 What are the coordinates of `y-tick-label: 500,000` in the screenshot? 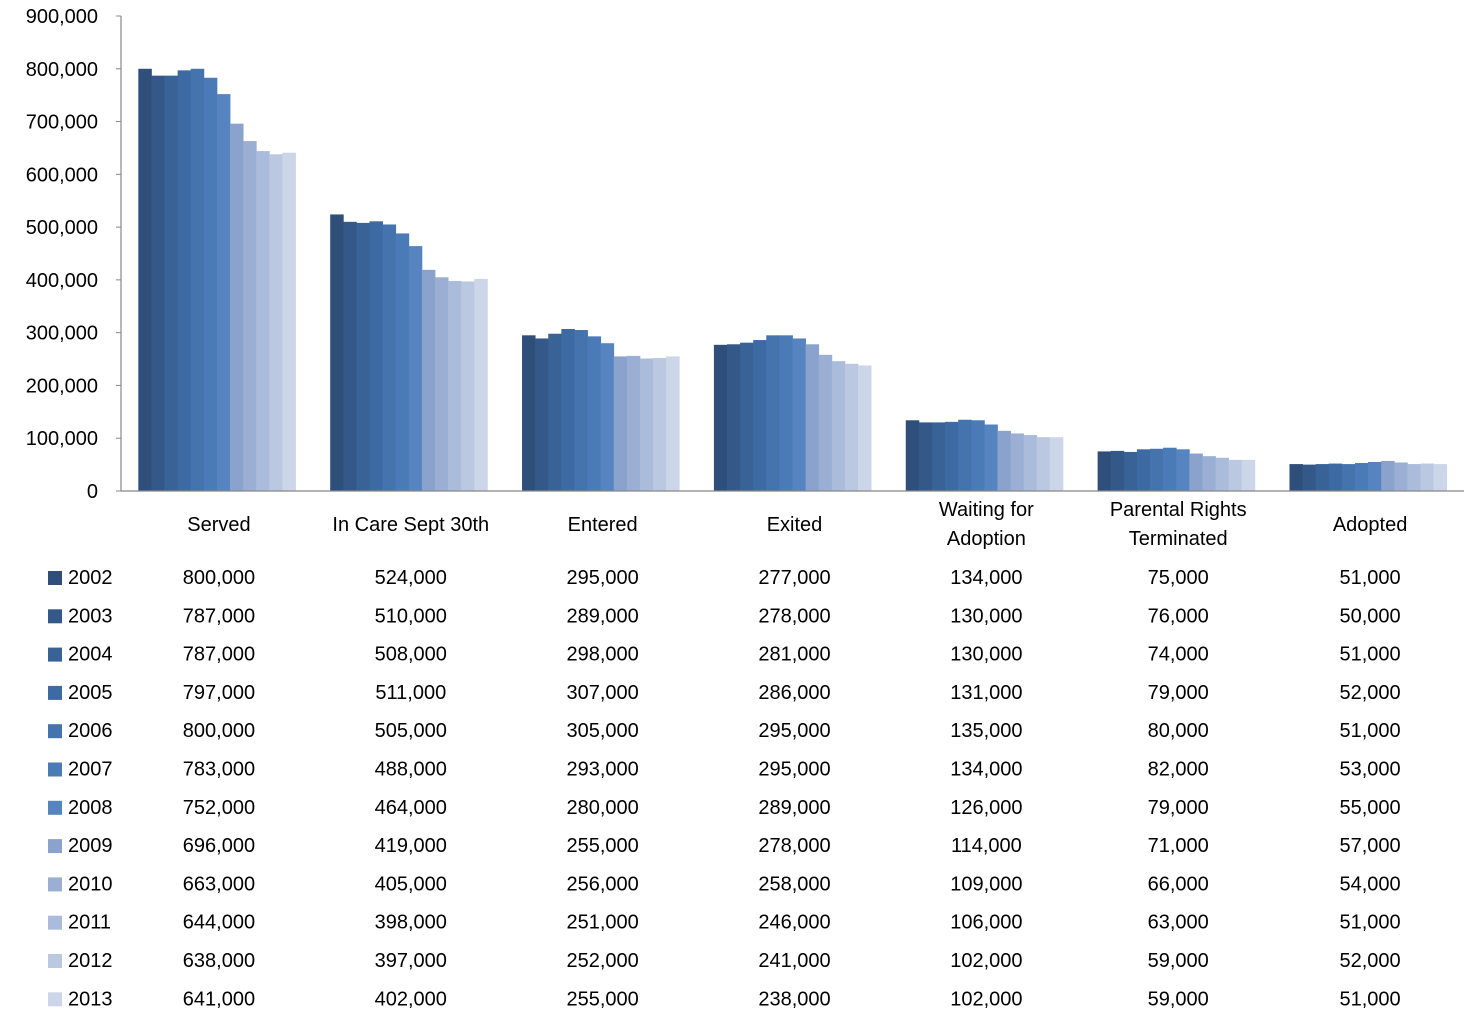 It's located at (62, 228).